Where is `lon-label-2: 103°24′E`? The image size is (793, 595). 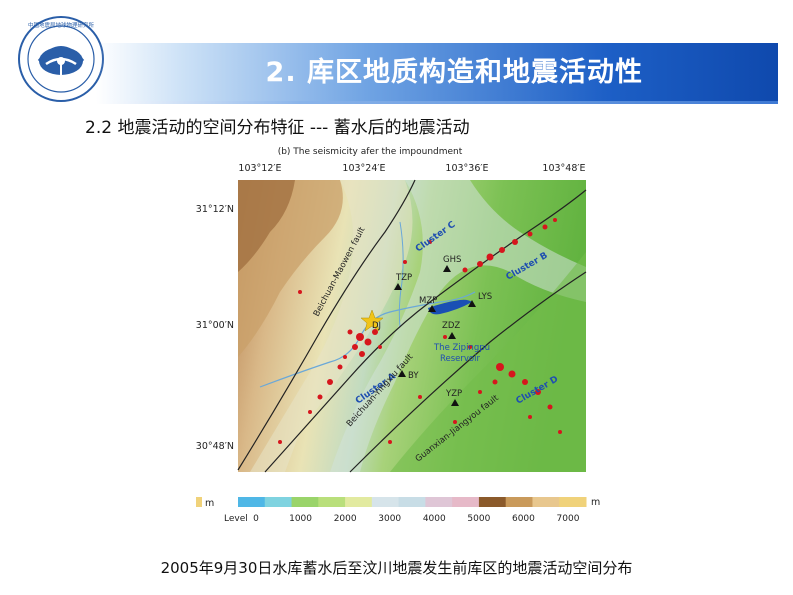
lon-label-2: 103°24′E is located at coordinates (363, 168).